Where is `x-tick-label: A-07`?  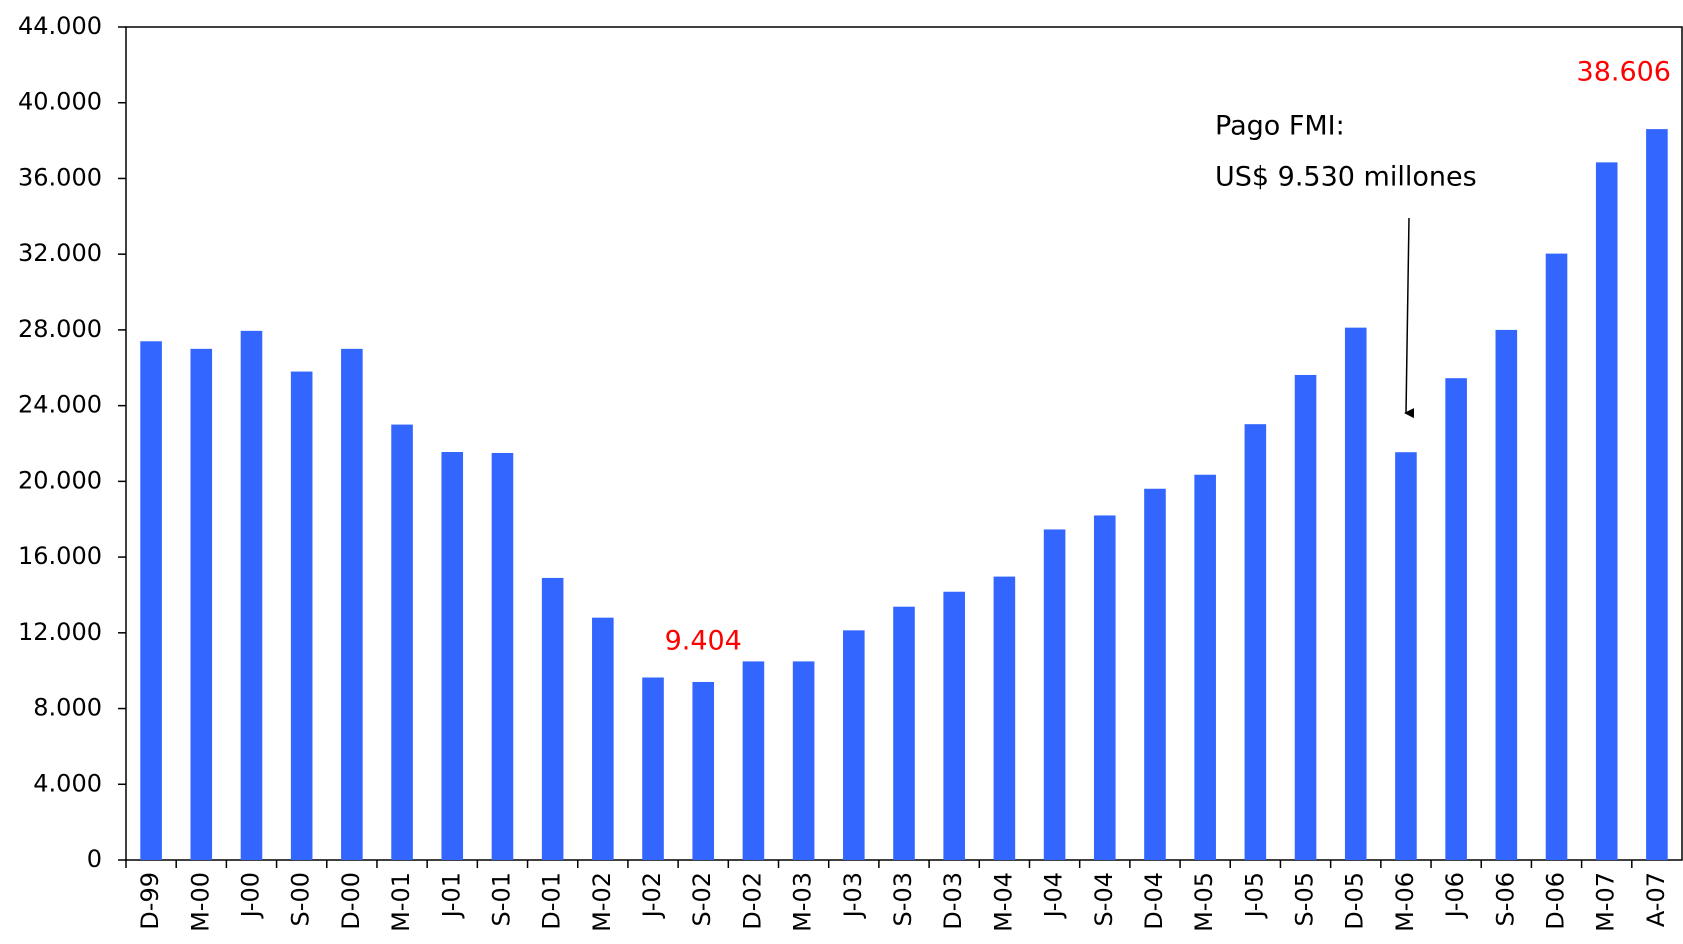 x-tick-label: A-07 is located at coordinates (1656, 899).